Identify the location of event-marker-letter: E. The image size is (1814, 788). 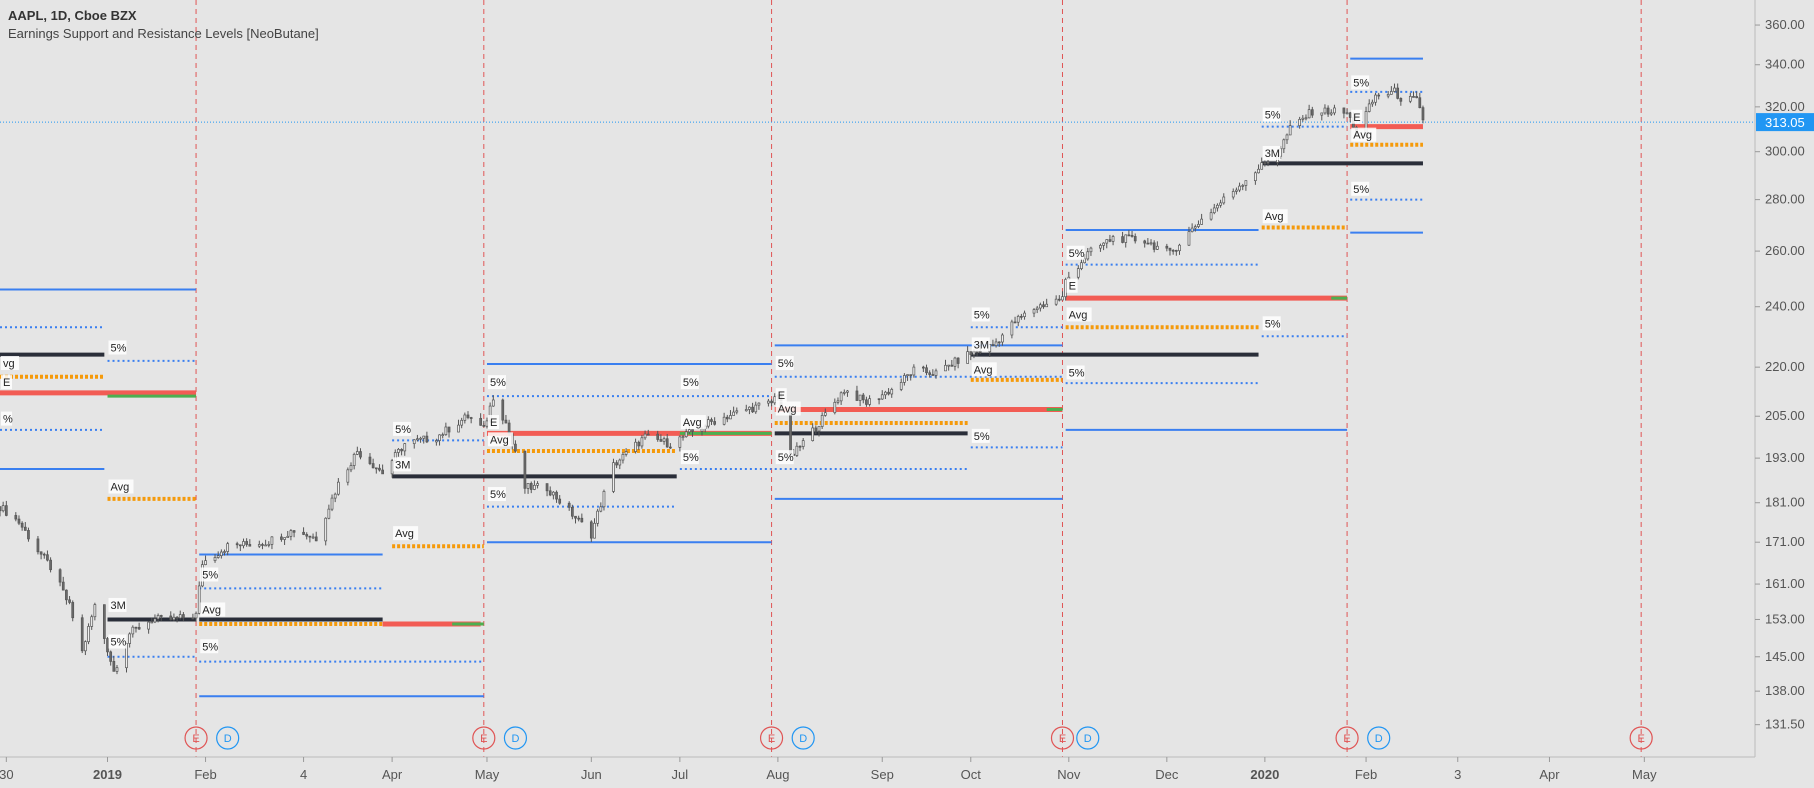
(771, 739).